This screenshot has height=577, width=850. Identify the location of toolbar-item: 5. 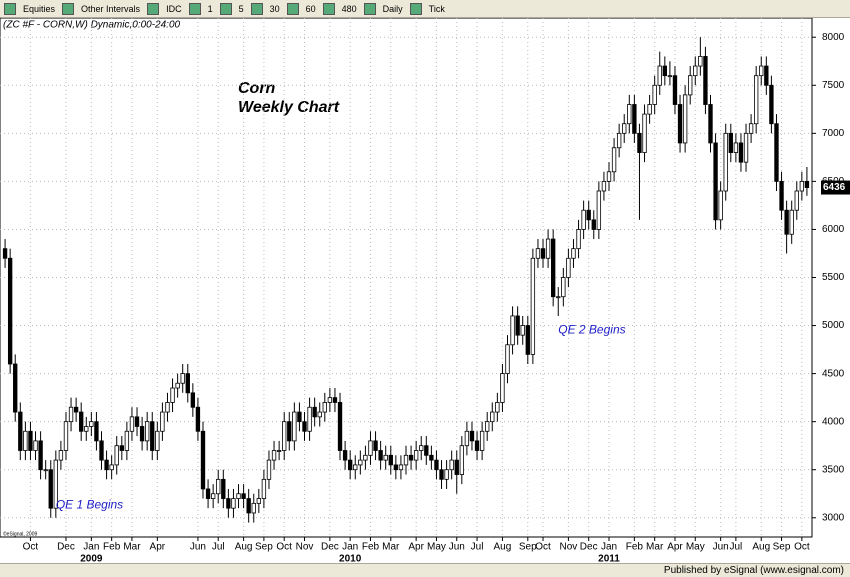
(241, 8).